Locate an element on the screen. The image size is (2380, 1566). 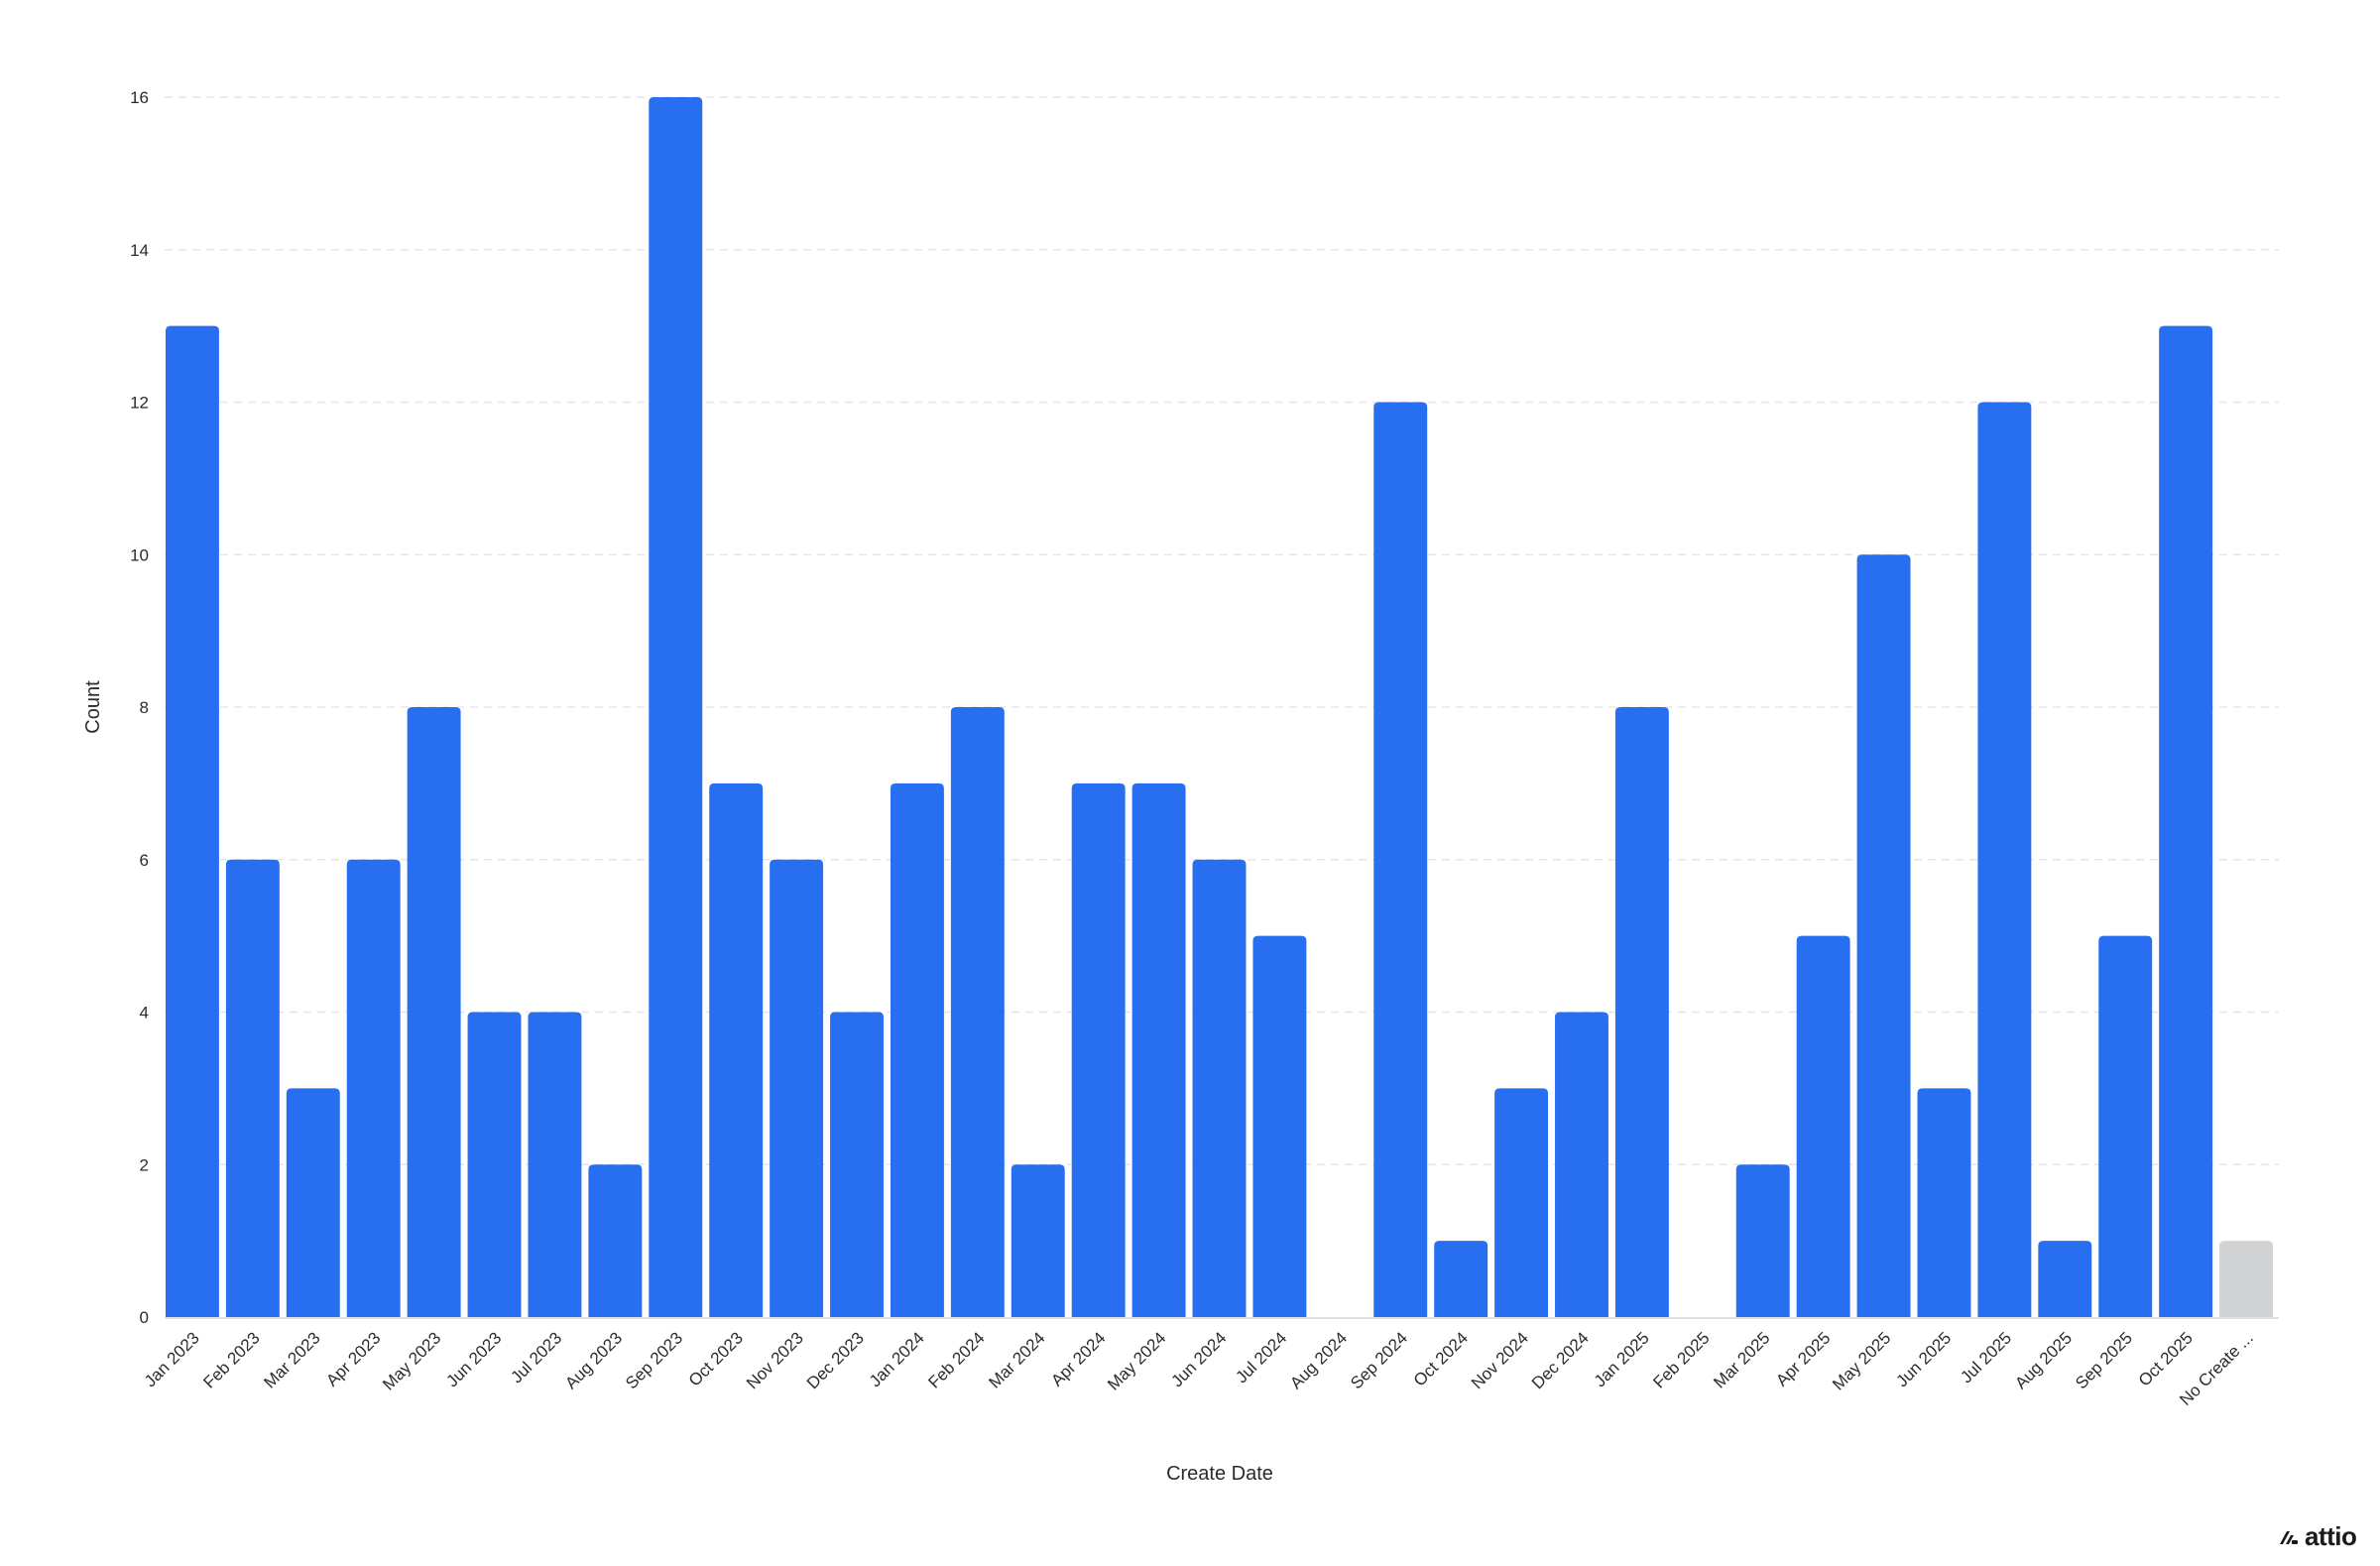
attio-logo-icon is located at coordinates (2289, 1537).